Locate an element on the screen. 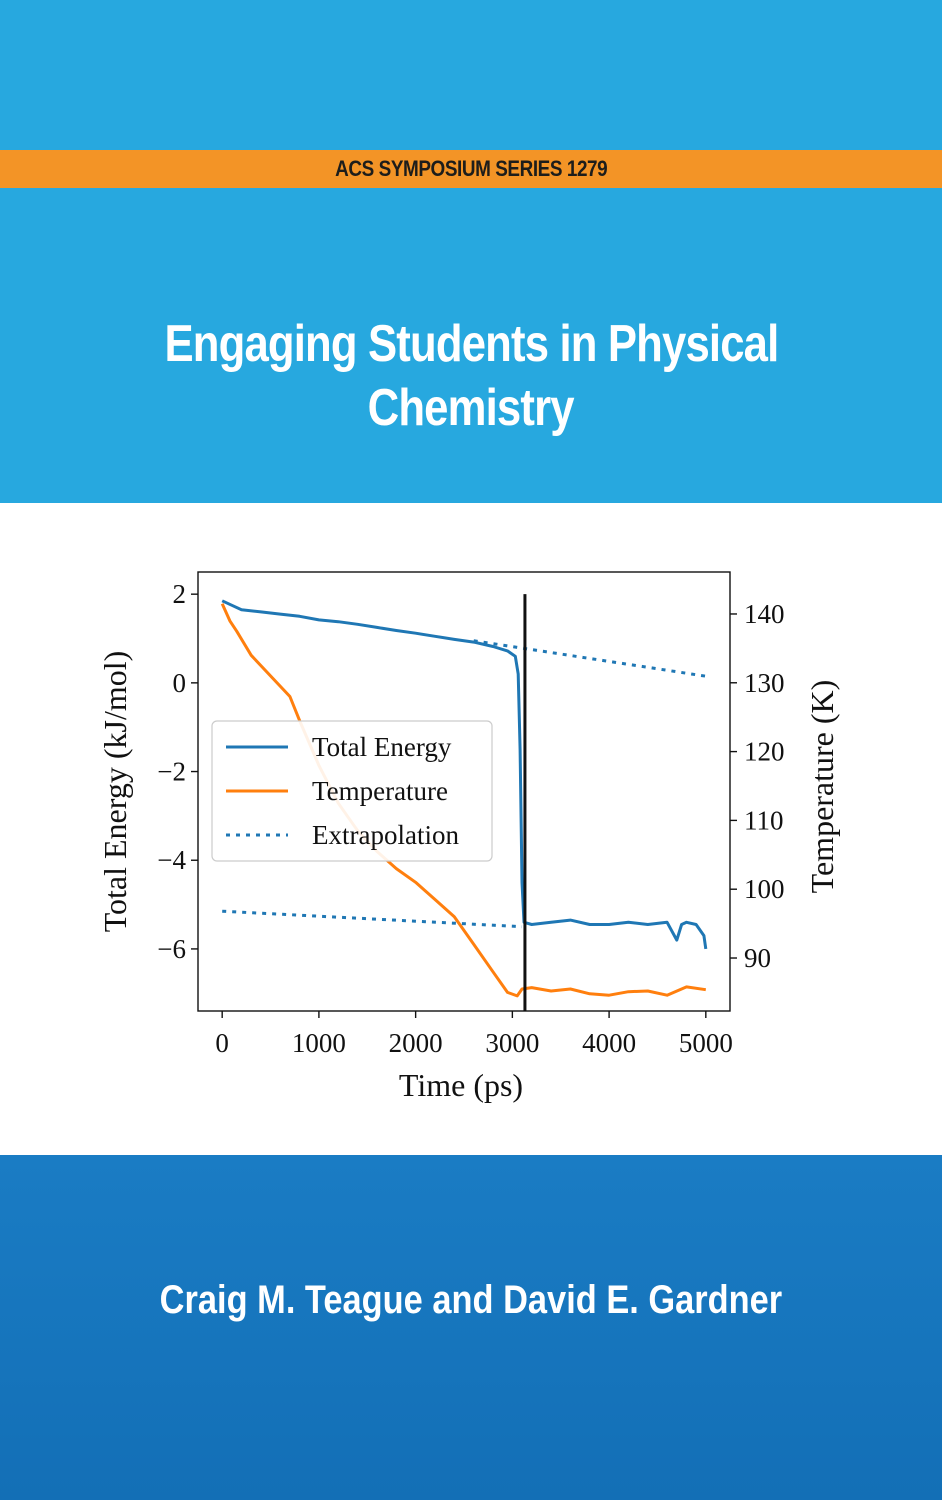 Image resolution: width=942 pixels, height=1500 pixels. plot-area is located at coordinates (464, 802).